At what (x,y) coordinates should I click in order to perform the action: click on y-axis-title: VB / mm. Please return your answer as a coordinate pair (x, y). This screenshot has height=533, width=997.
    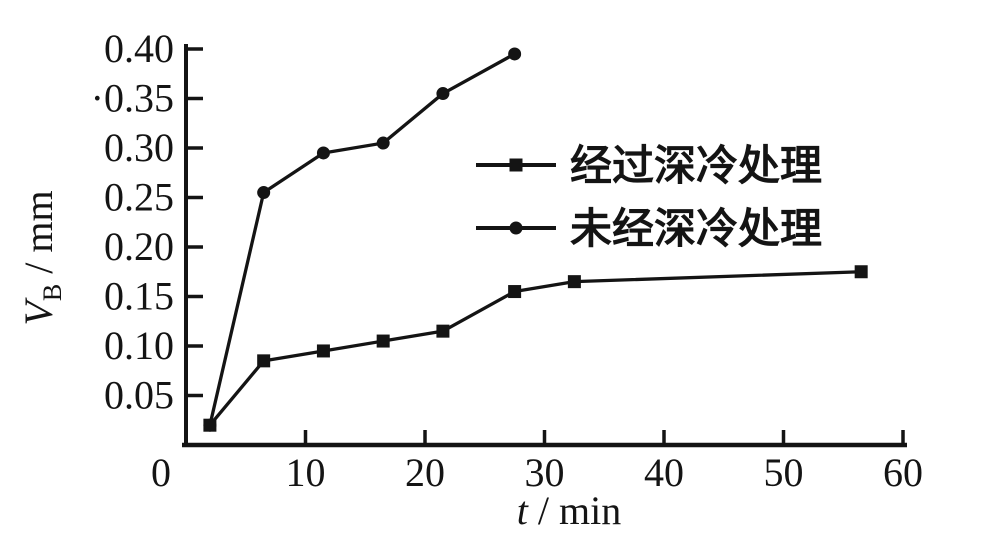
    Looking at the image, I should click on (41, 257).